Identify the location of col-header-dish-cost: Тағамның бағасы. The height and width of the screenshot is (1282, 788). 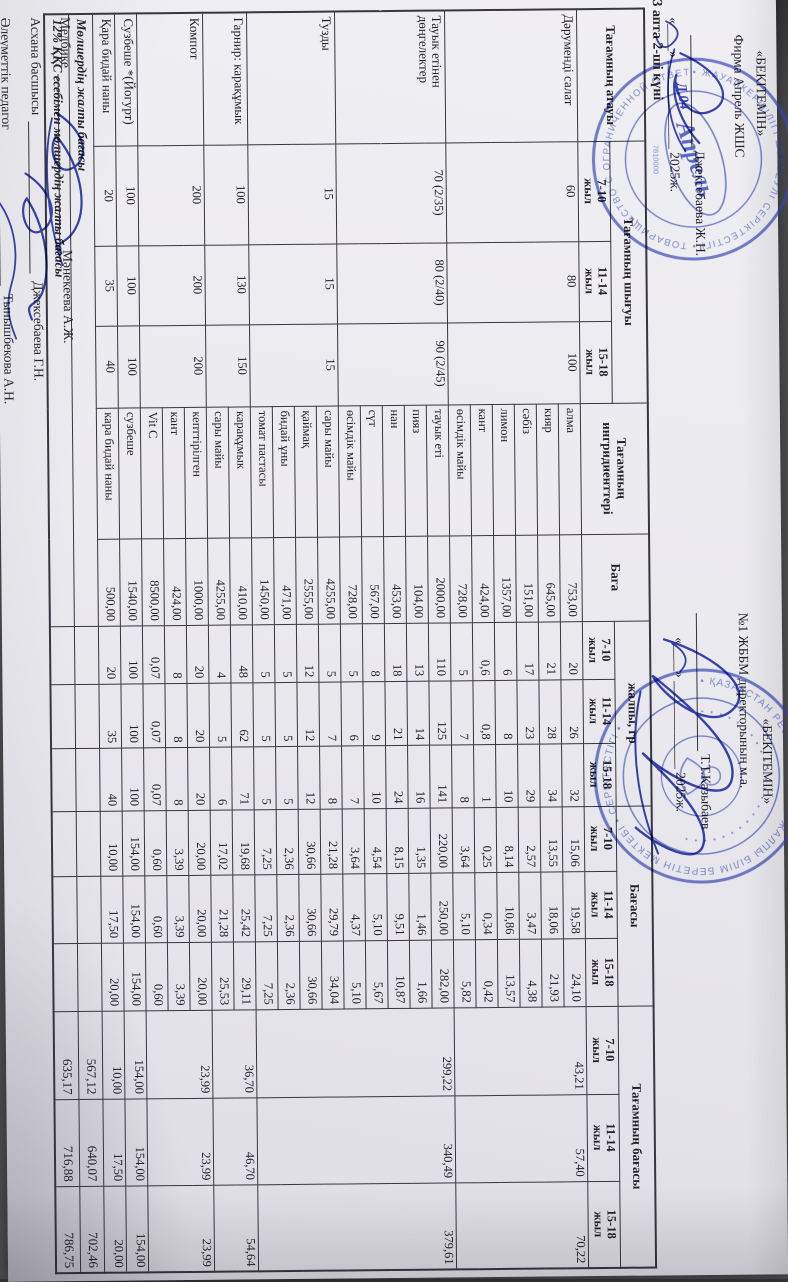
(637, 1136).